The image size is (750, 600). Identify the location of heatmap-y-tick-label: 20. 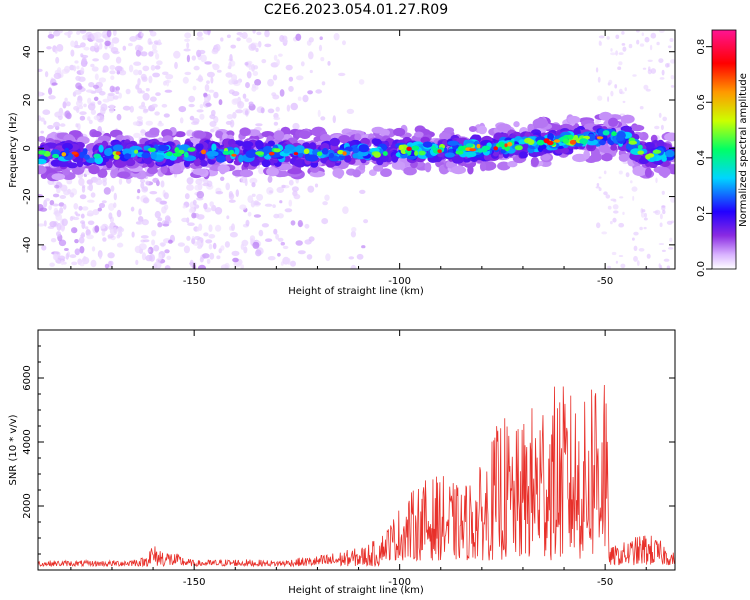
(27, 100).